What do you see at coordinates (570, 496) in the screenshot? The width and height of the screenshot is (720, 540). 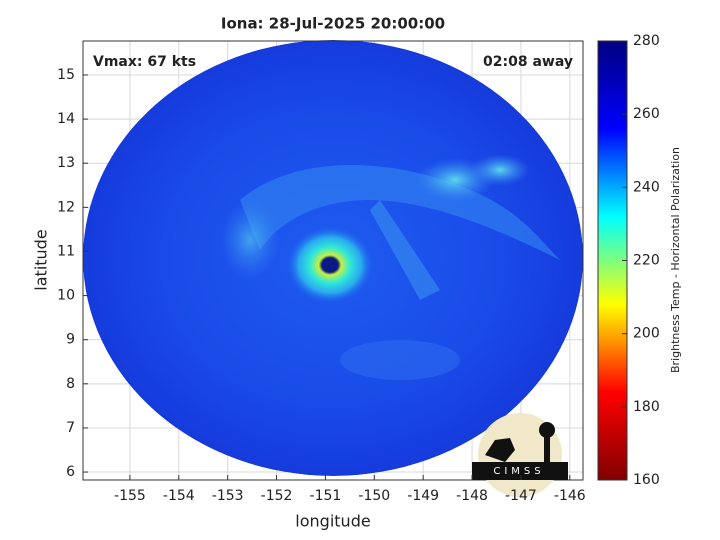 I see `x-tick-label: -146` at bounding box center [570, 496].